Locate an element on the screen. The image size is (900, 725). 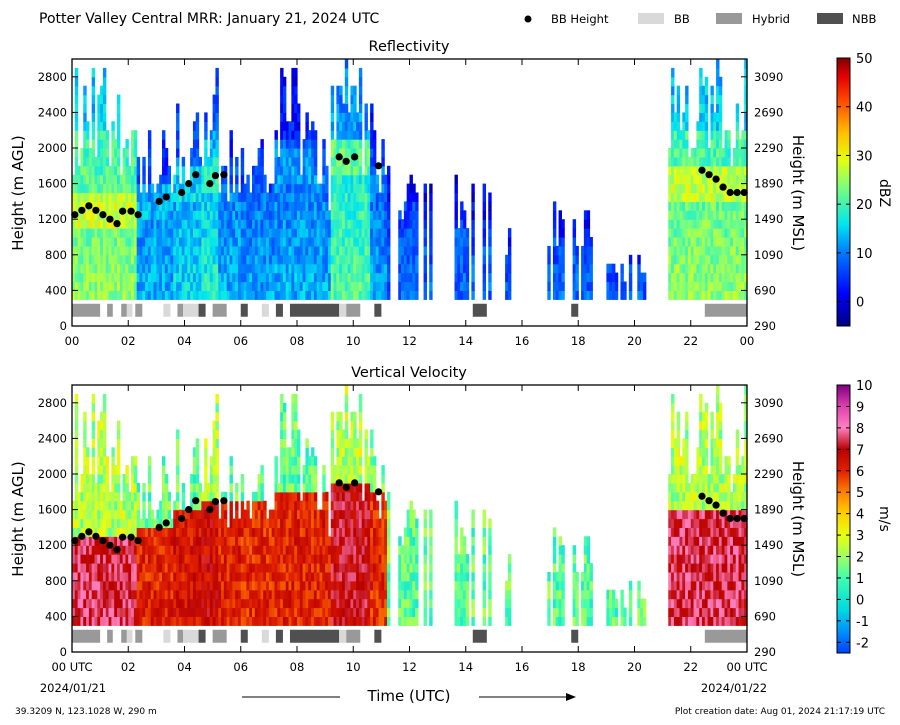
bb-height-point is located at coordinates (131, 211).